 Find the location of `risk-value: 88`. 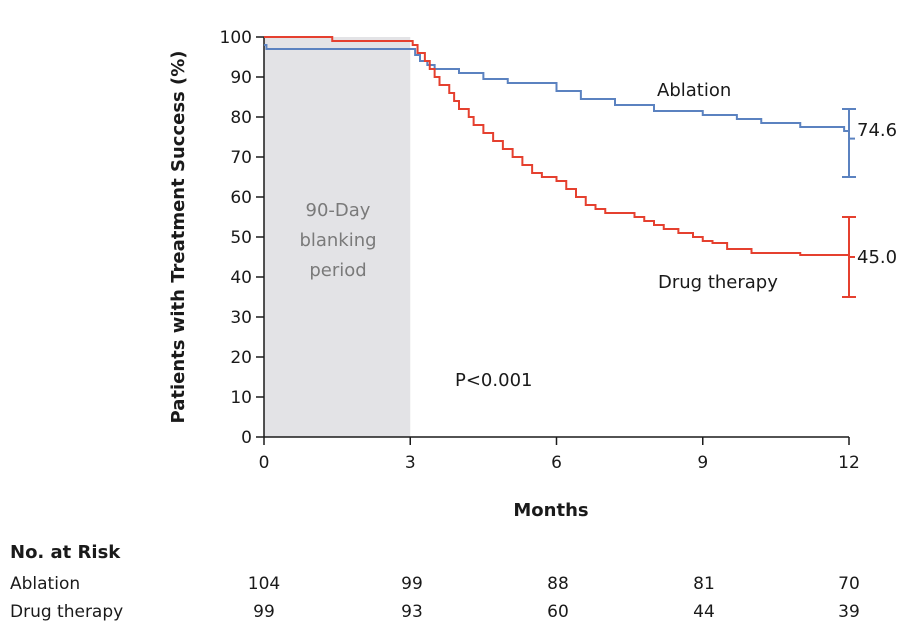

risk-value: 88 is located at coordinates (558, 584).